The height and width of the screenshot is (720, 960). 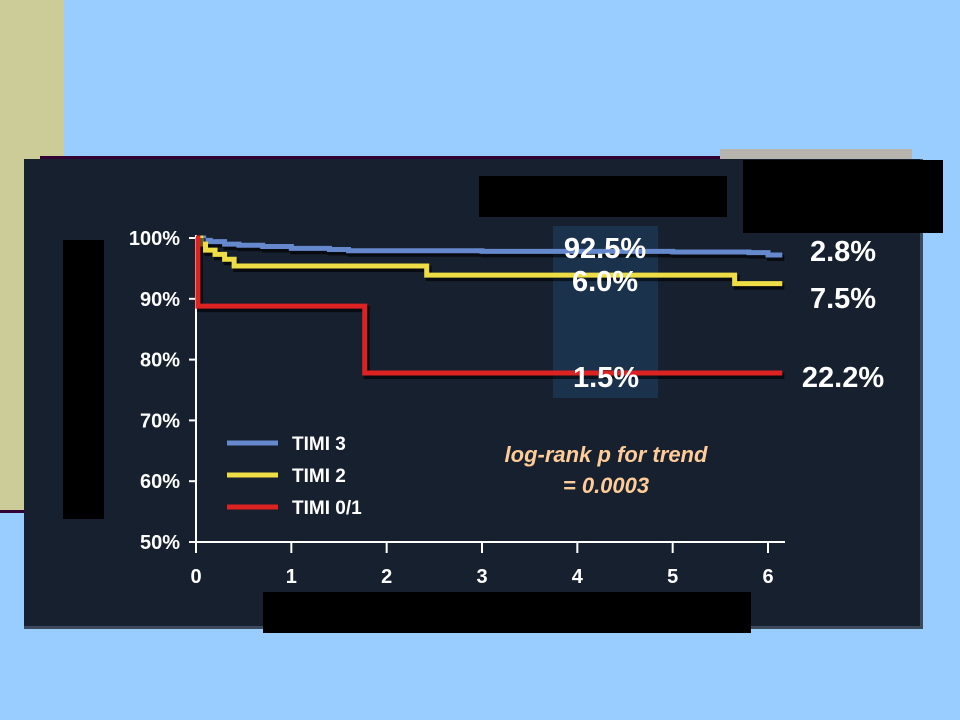 What do you see at coordinates (489, 261) in the screenshot?
I see `series-line-timi2` at bounding box center [489, 261].